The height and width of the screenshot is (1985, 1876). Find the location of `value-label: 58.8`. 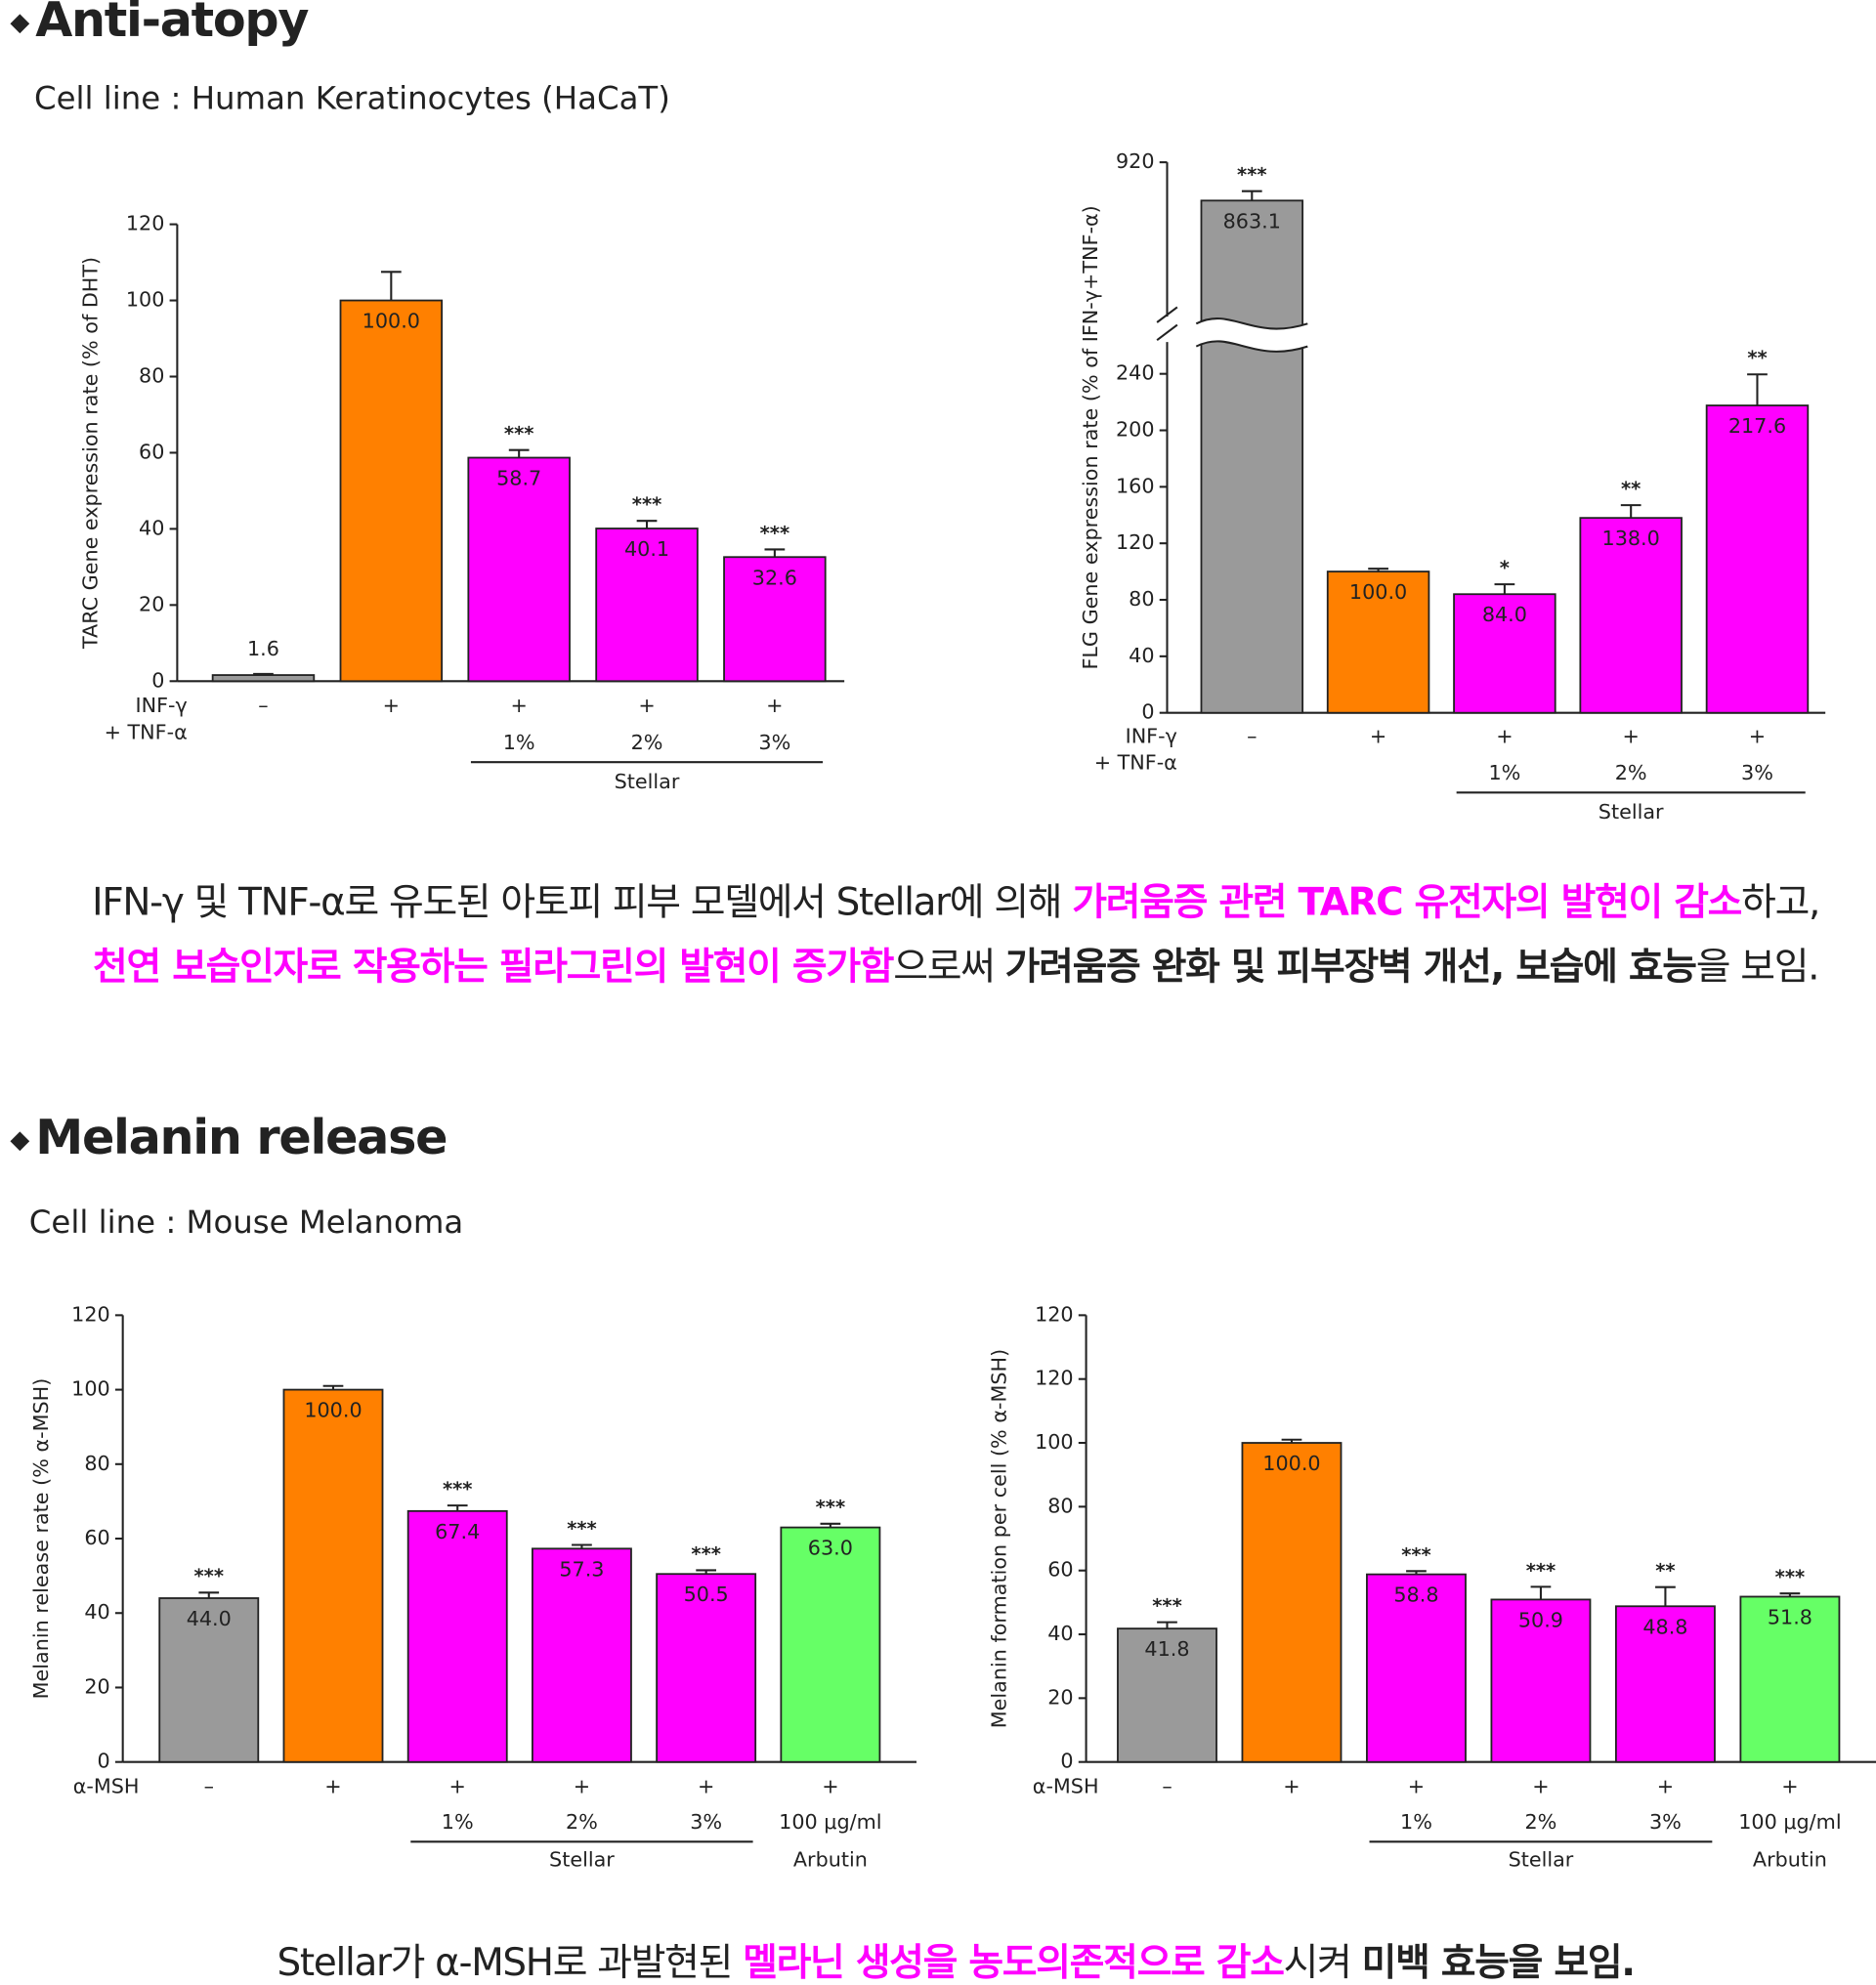

value-label: 58.8 is located at coordinates (1415, 1595).